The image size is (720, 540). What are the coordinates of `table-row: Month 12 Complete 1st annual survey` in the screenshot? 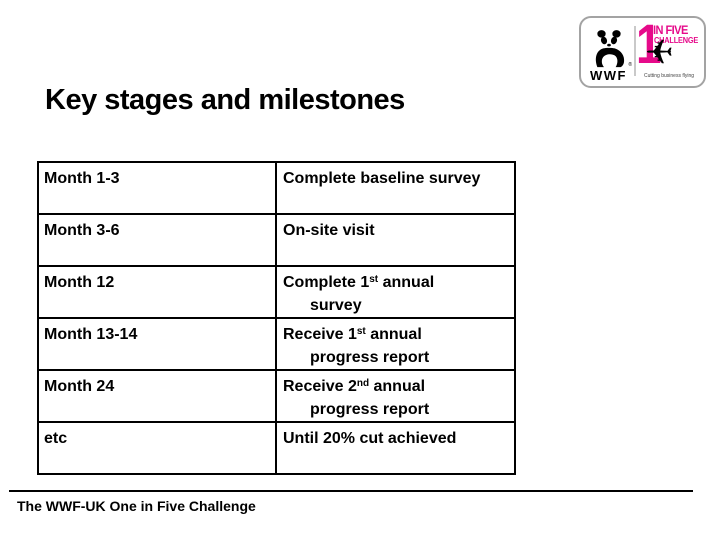 It's located at (276, 291).